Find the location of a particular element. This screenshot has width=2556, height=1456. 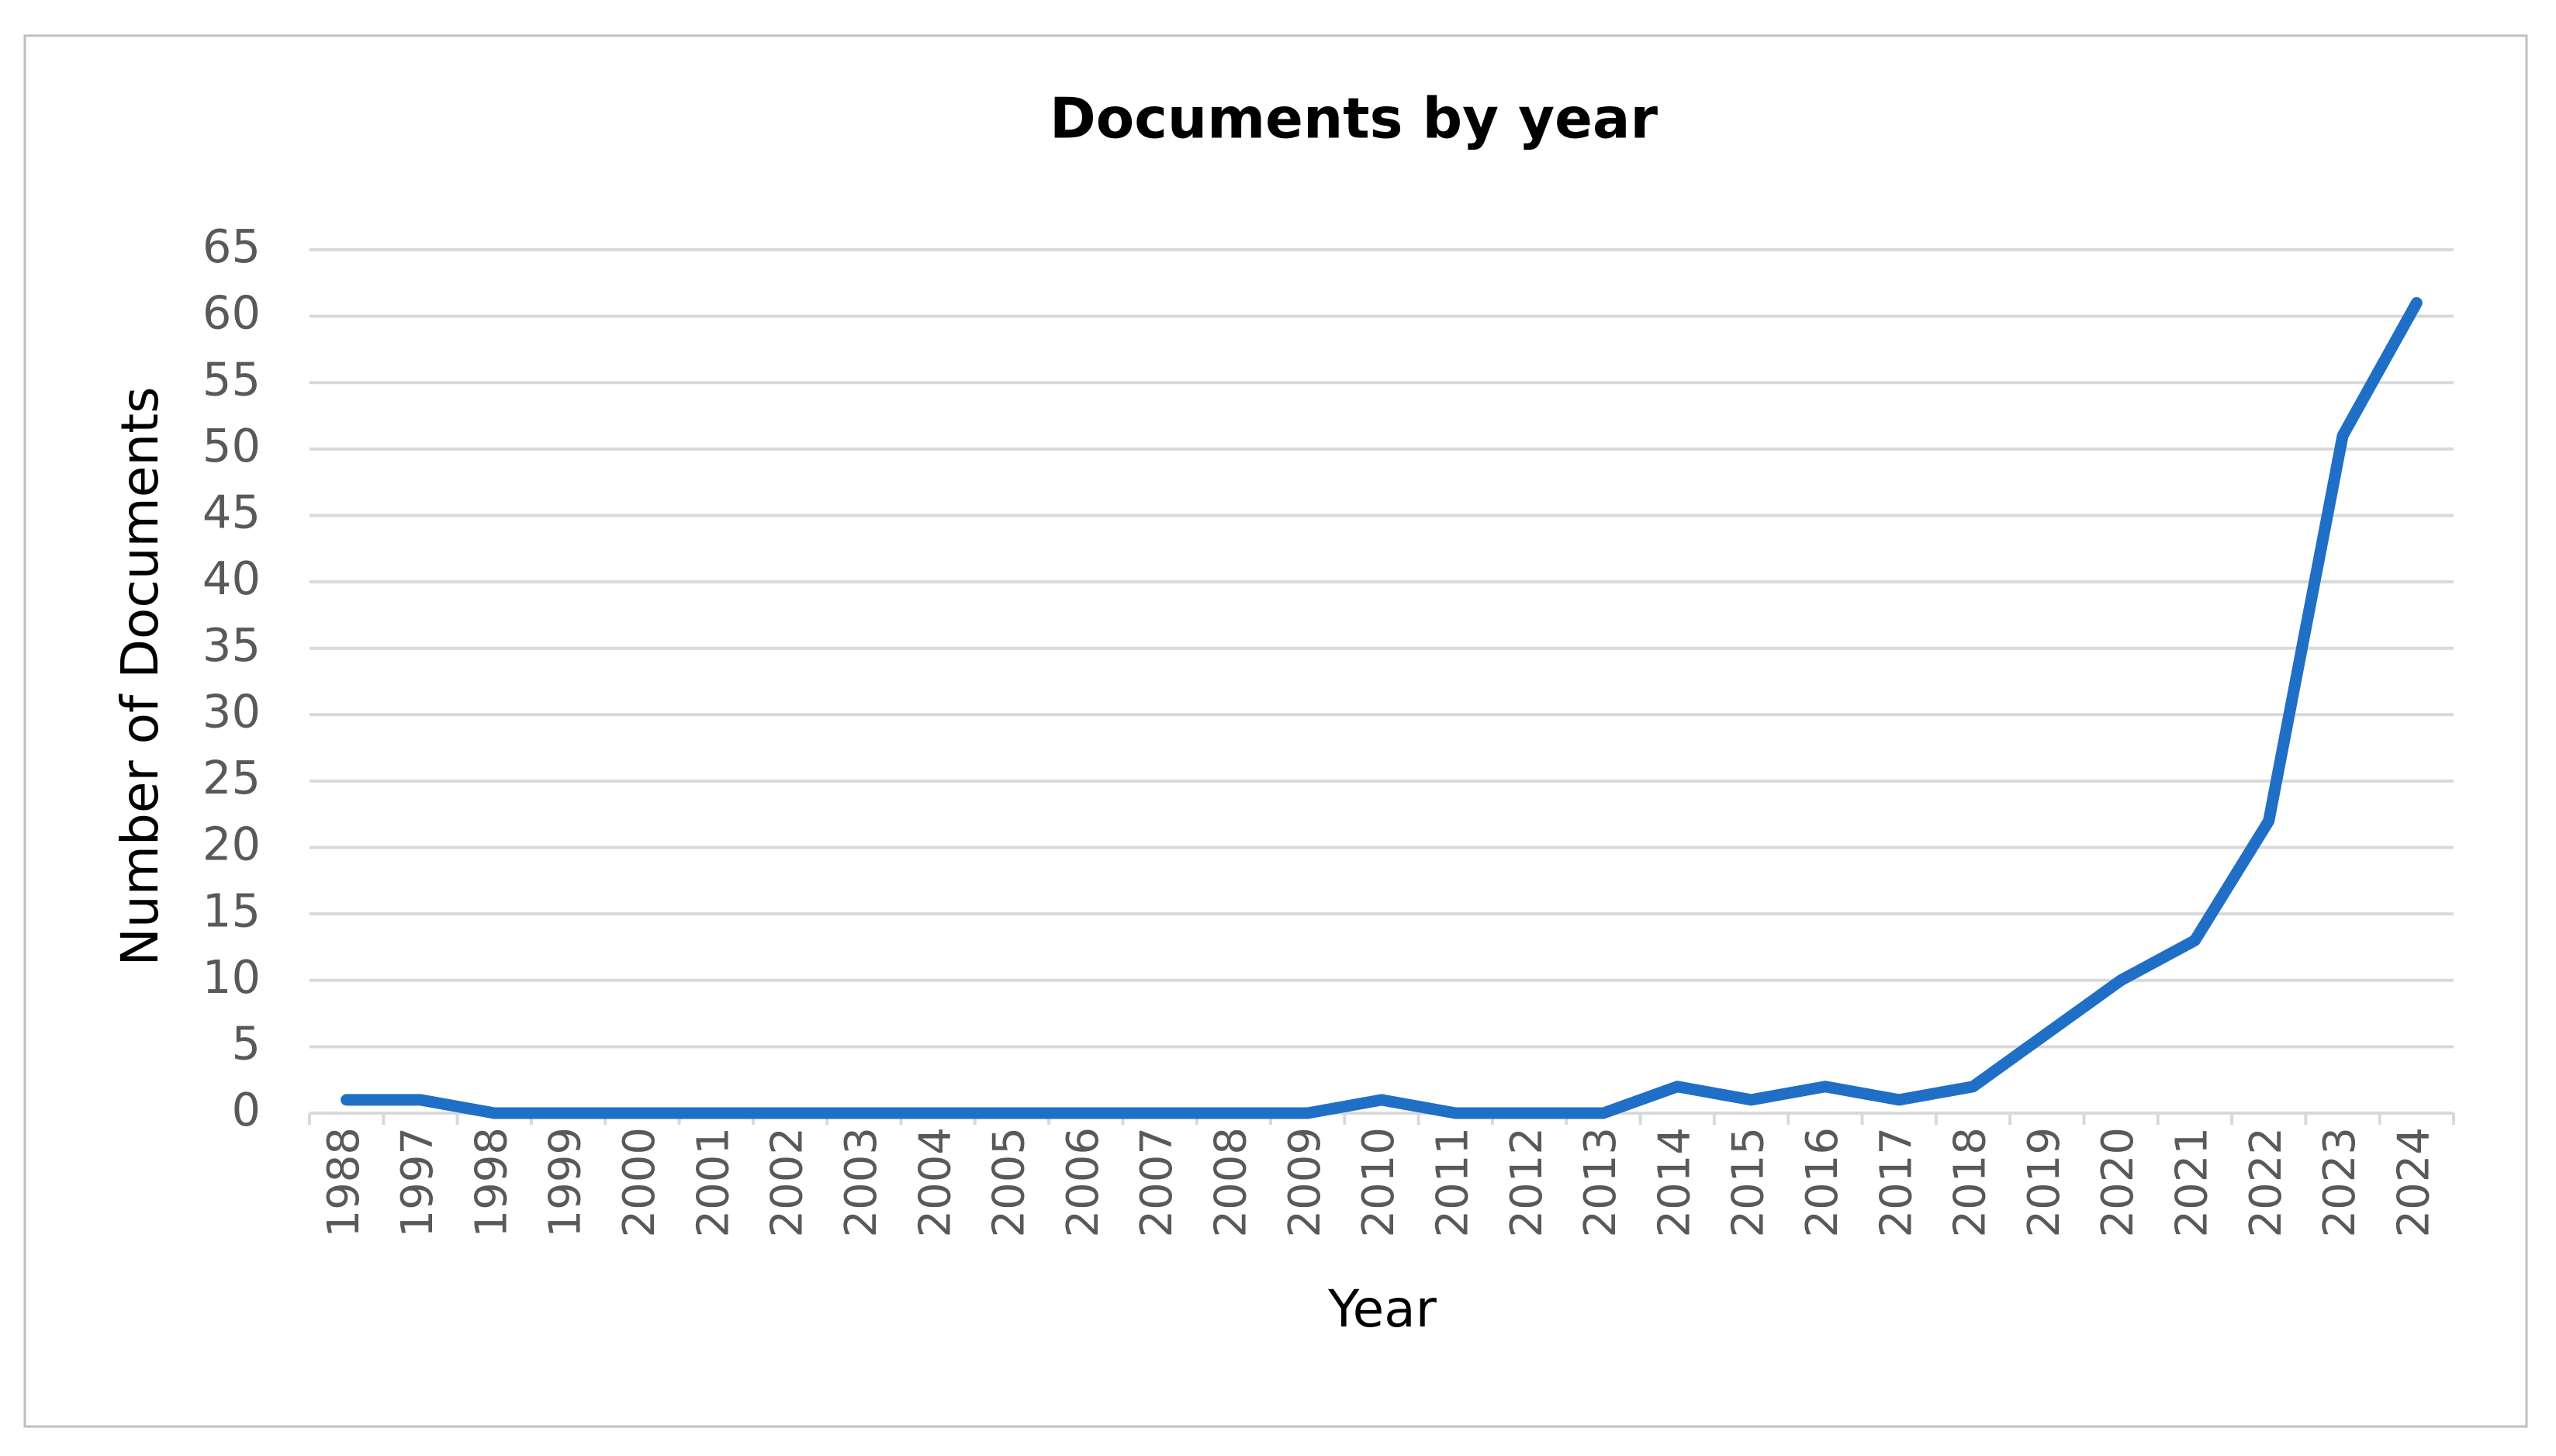

x-tick-label: 2018 is located at coordinates (1971, 1182).